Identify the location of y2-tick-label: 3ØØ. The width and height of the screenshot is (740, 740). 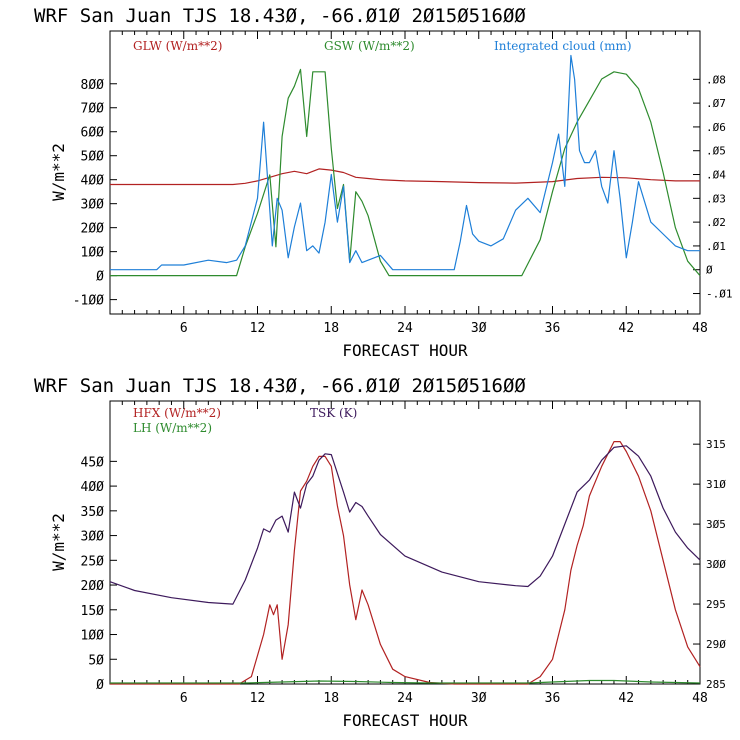
(716, 564).